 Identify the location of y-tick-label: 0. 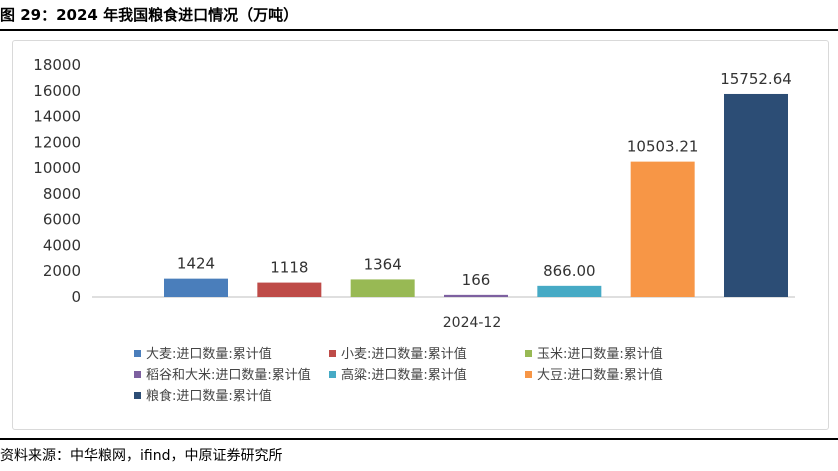
(76, 297).